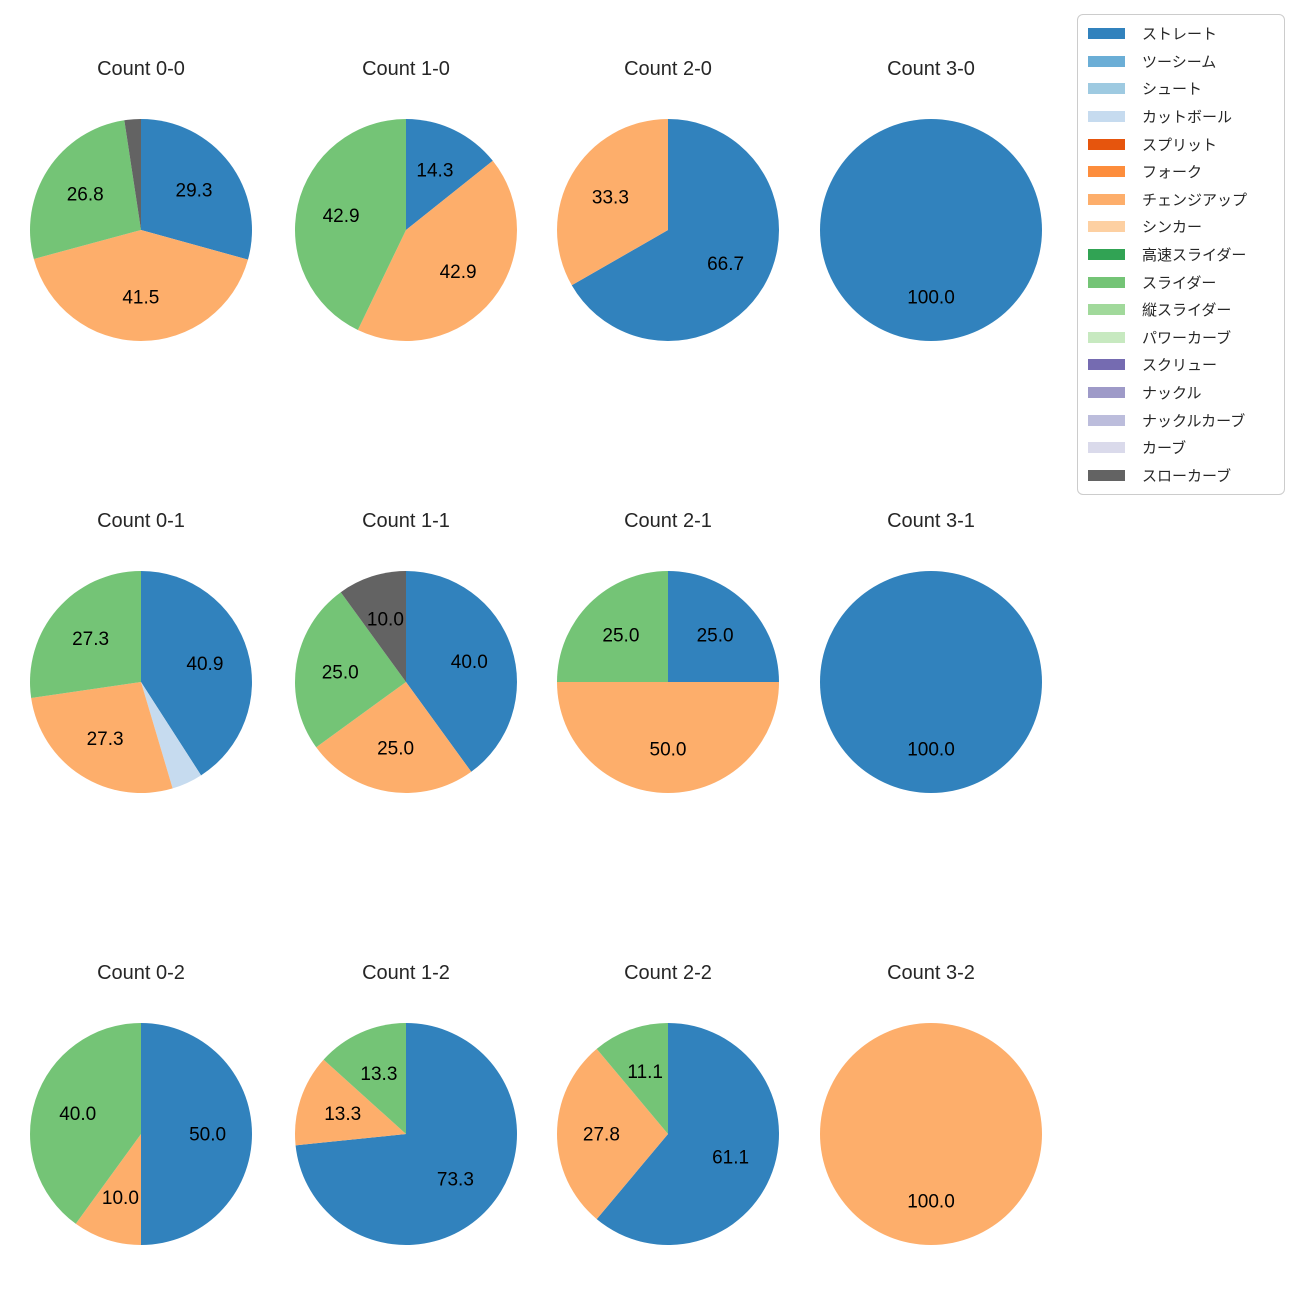 The height and width of the screenshot is (1300, 1300). What do you see at coordinates (1187, 311) in the screenshot?
I see `legend-label: 縦スライダー` at bounding box center [1187, 311].